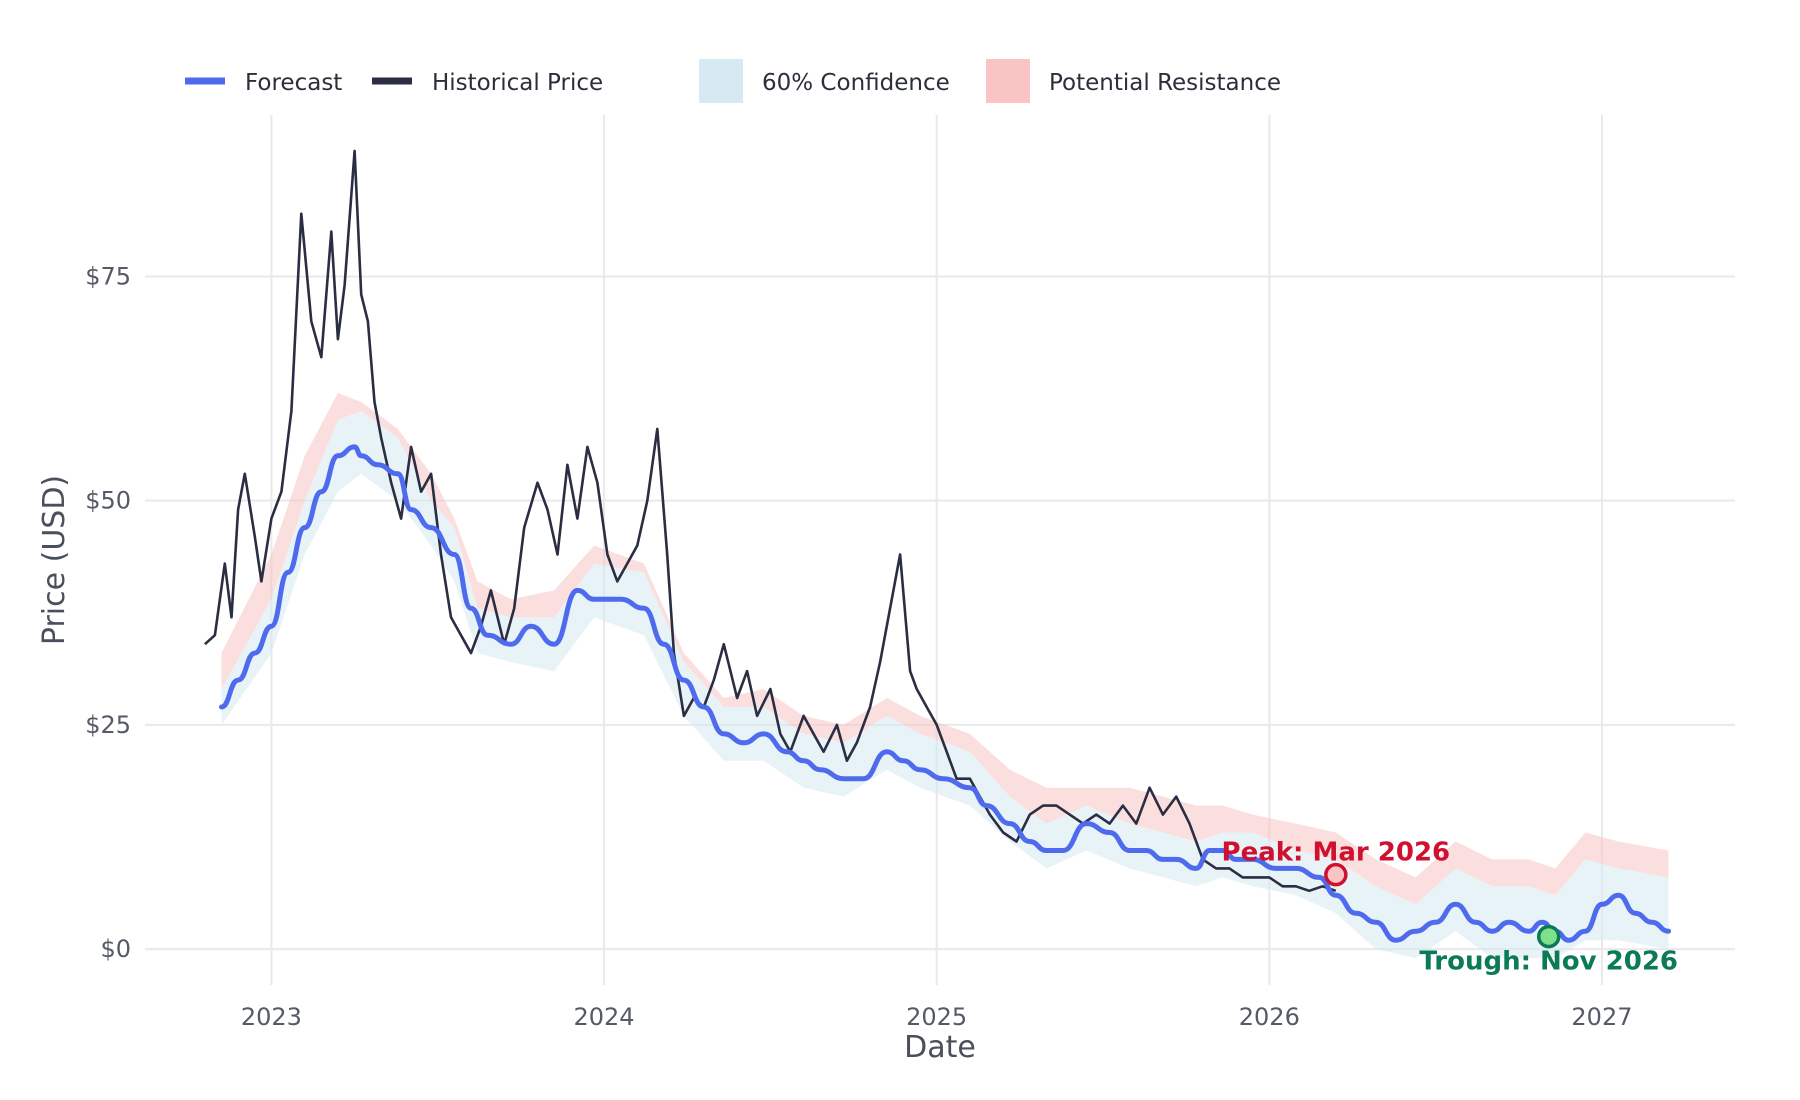 This screenshot has width=1800, height=1100. Describe the element at coordinates (1165, 83) in the screenshot. I see `legend-label-potential-resistance: Potential Resistance` at that location.